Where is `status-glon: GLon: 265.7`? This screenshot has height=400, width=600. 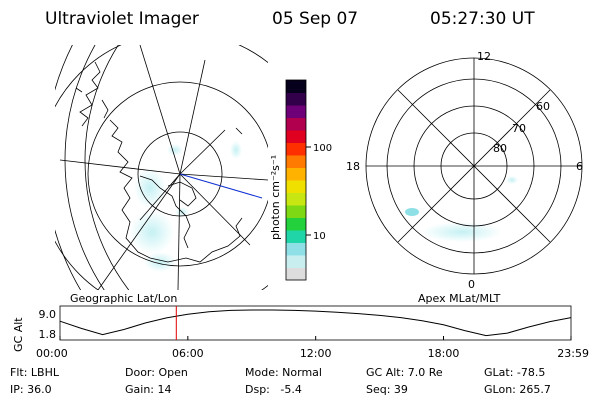
status-glon: GLon: 265.7 is located at coordinates (517, 389).